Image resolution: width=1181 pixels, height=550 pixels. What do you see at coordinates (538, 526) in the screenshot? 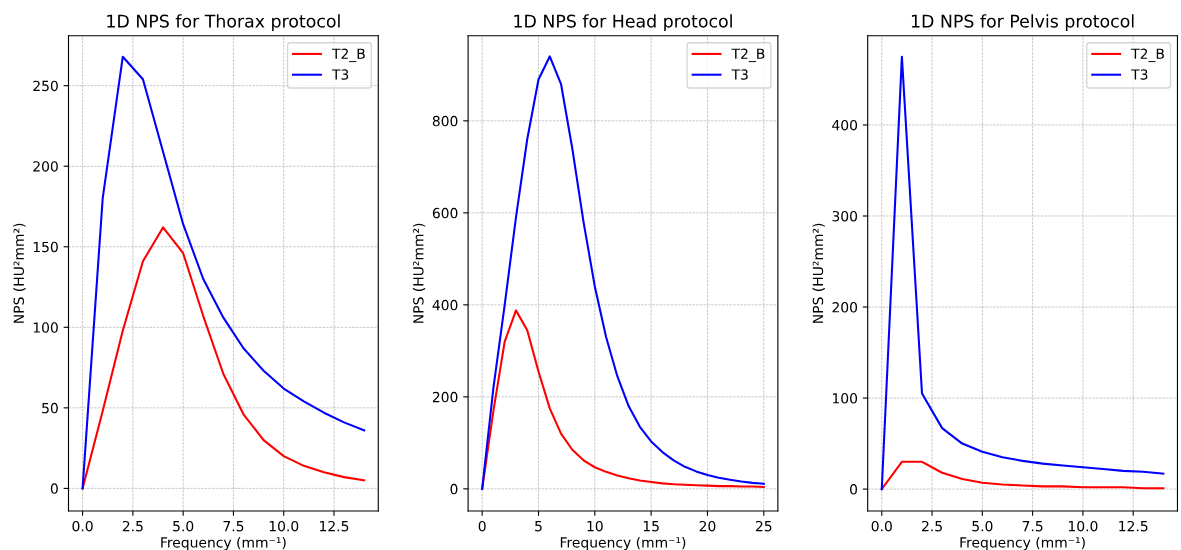
I see `x-tick-label: 5` at bounding box center [538, 526].